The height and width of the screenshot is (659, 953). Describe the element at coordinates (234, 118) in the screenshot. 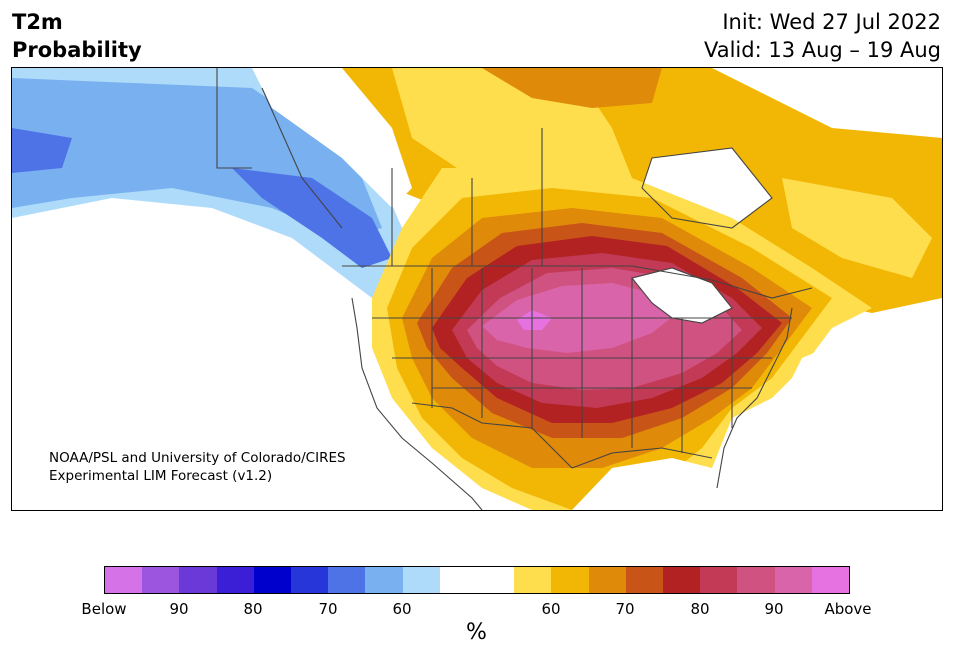

I see `alaska-border` at that location.